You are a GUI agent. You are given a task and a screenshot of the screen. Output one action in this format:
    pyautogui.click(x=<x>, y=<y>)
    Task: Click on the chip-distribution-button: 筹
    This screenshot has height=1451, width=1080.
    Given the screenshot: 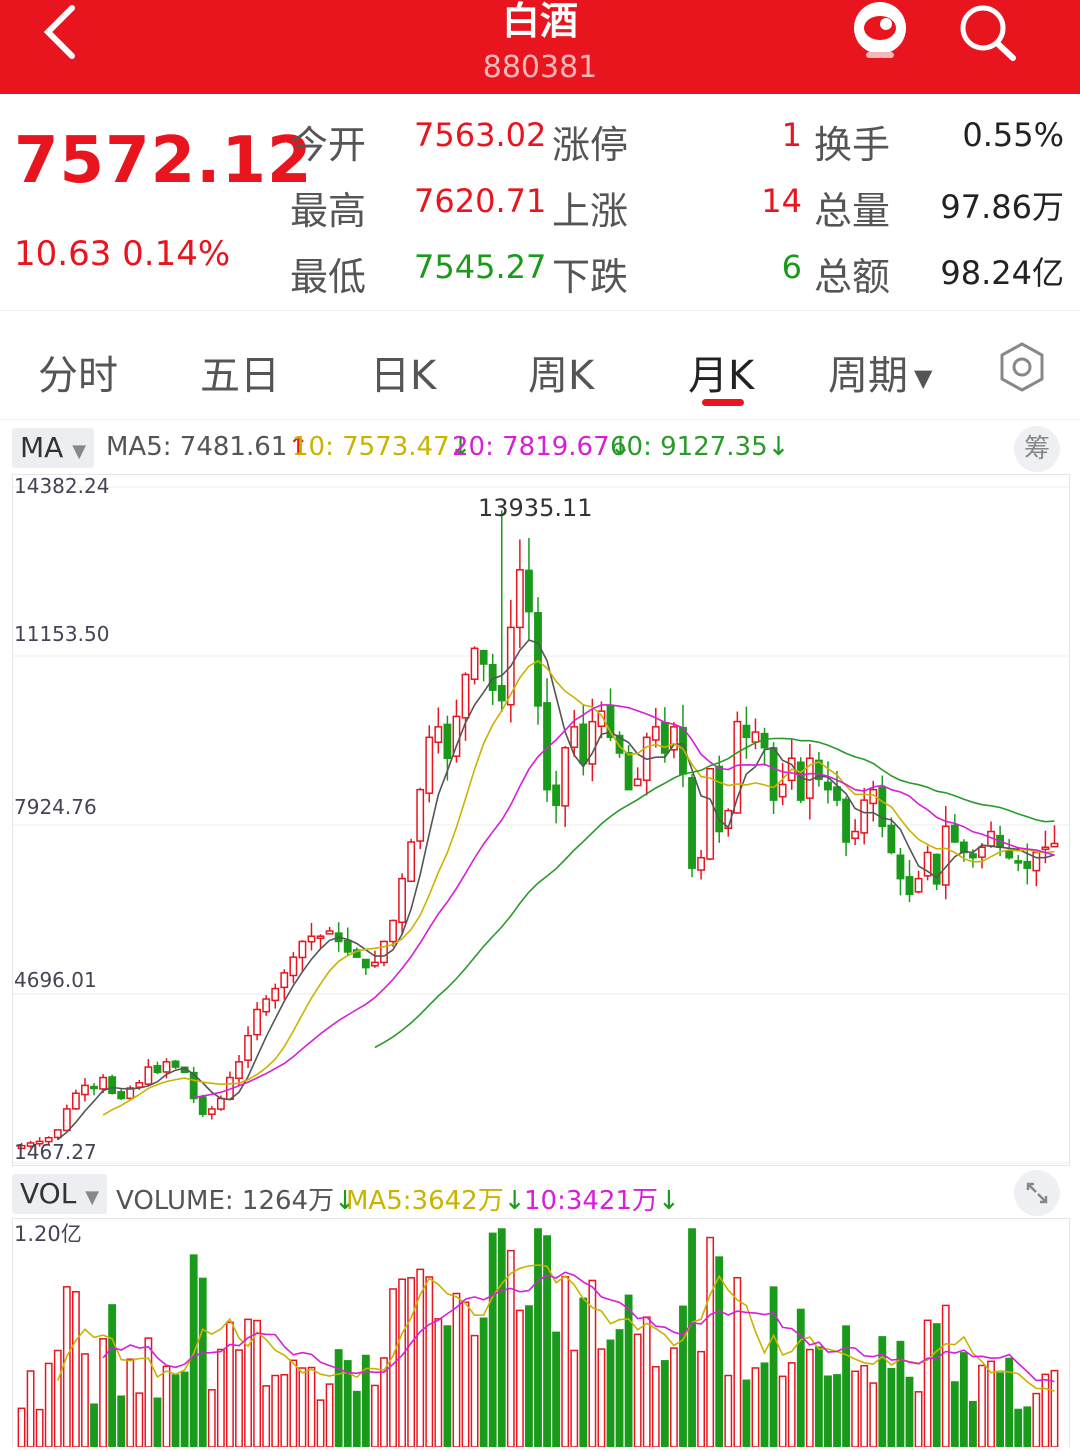 What is the action you would take?
    pyautogui.click(x=1037, y=449)
    